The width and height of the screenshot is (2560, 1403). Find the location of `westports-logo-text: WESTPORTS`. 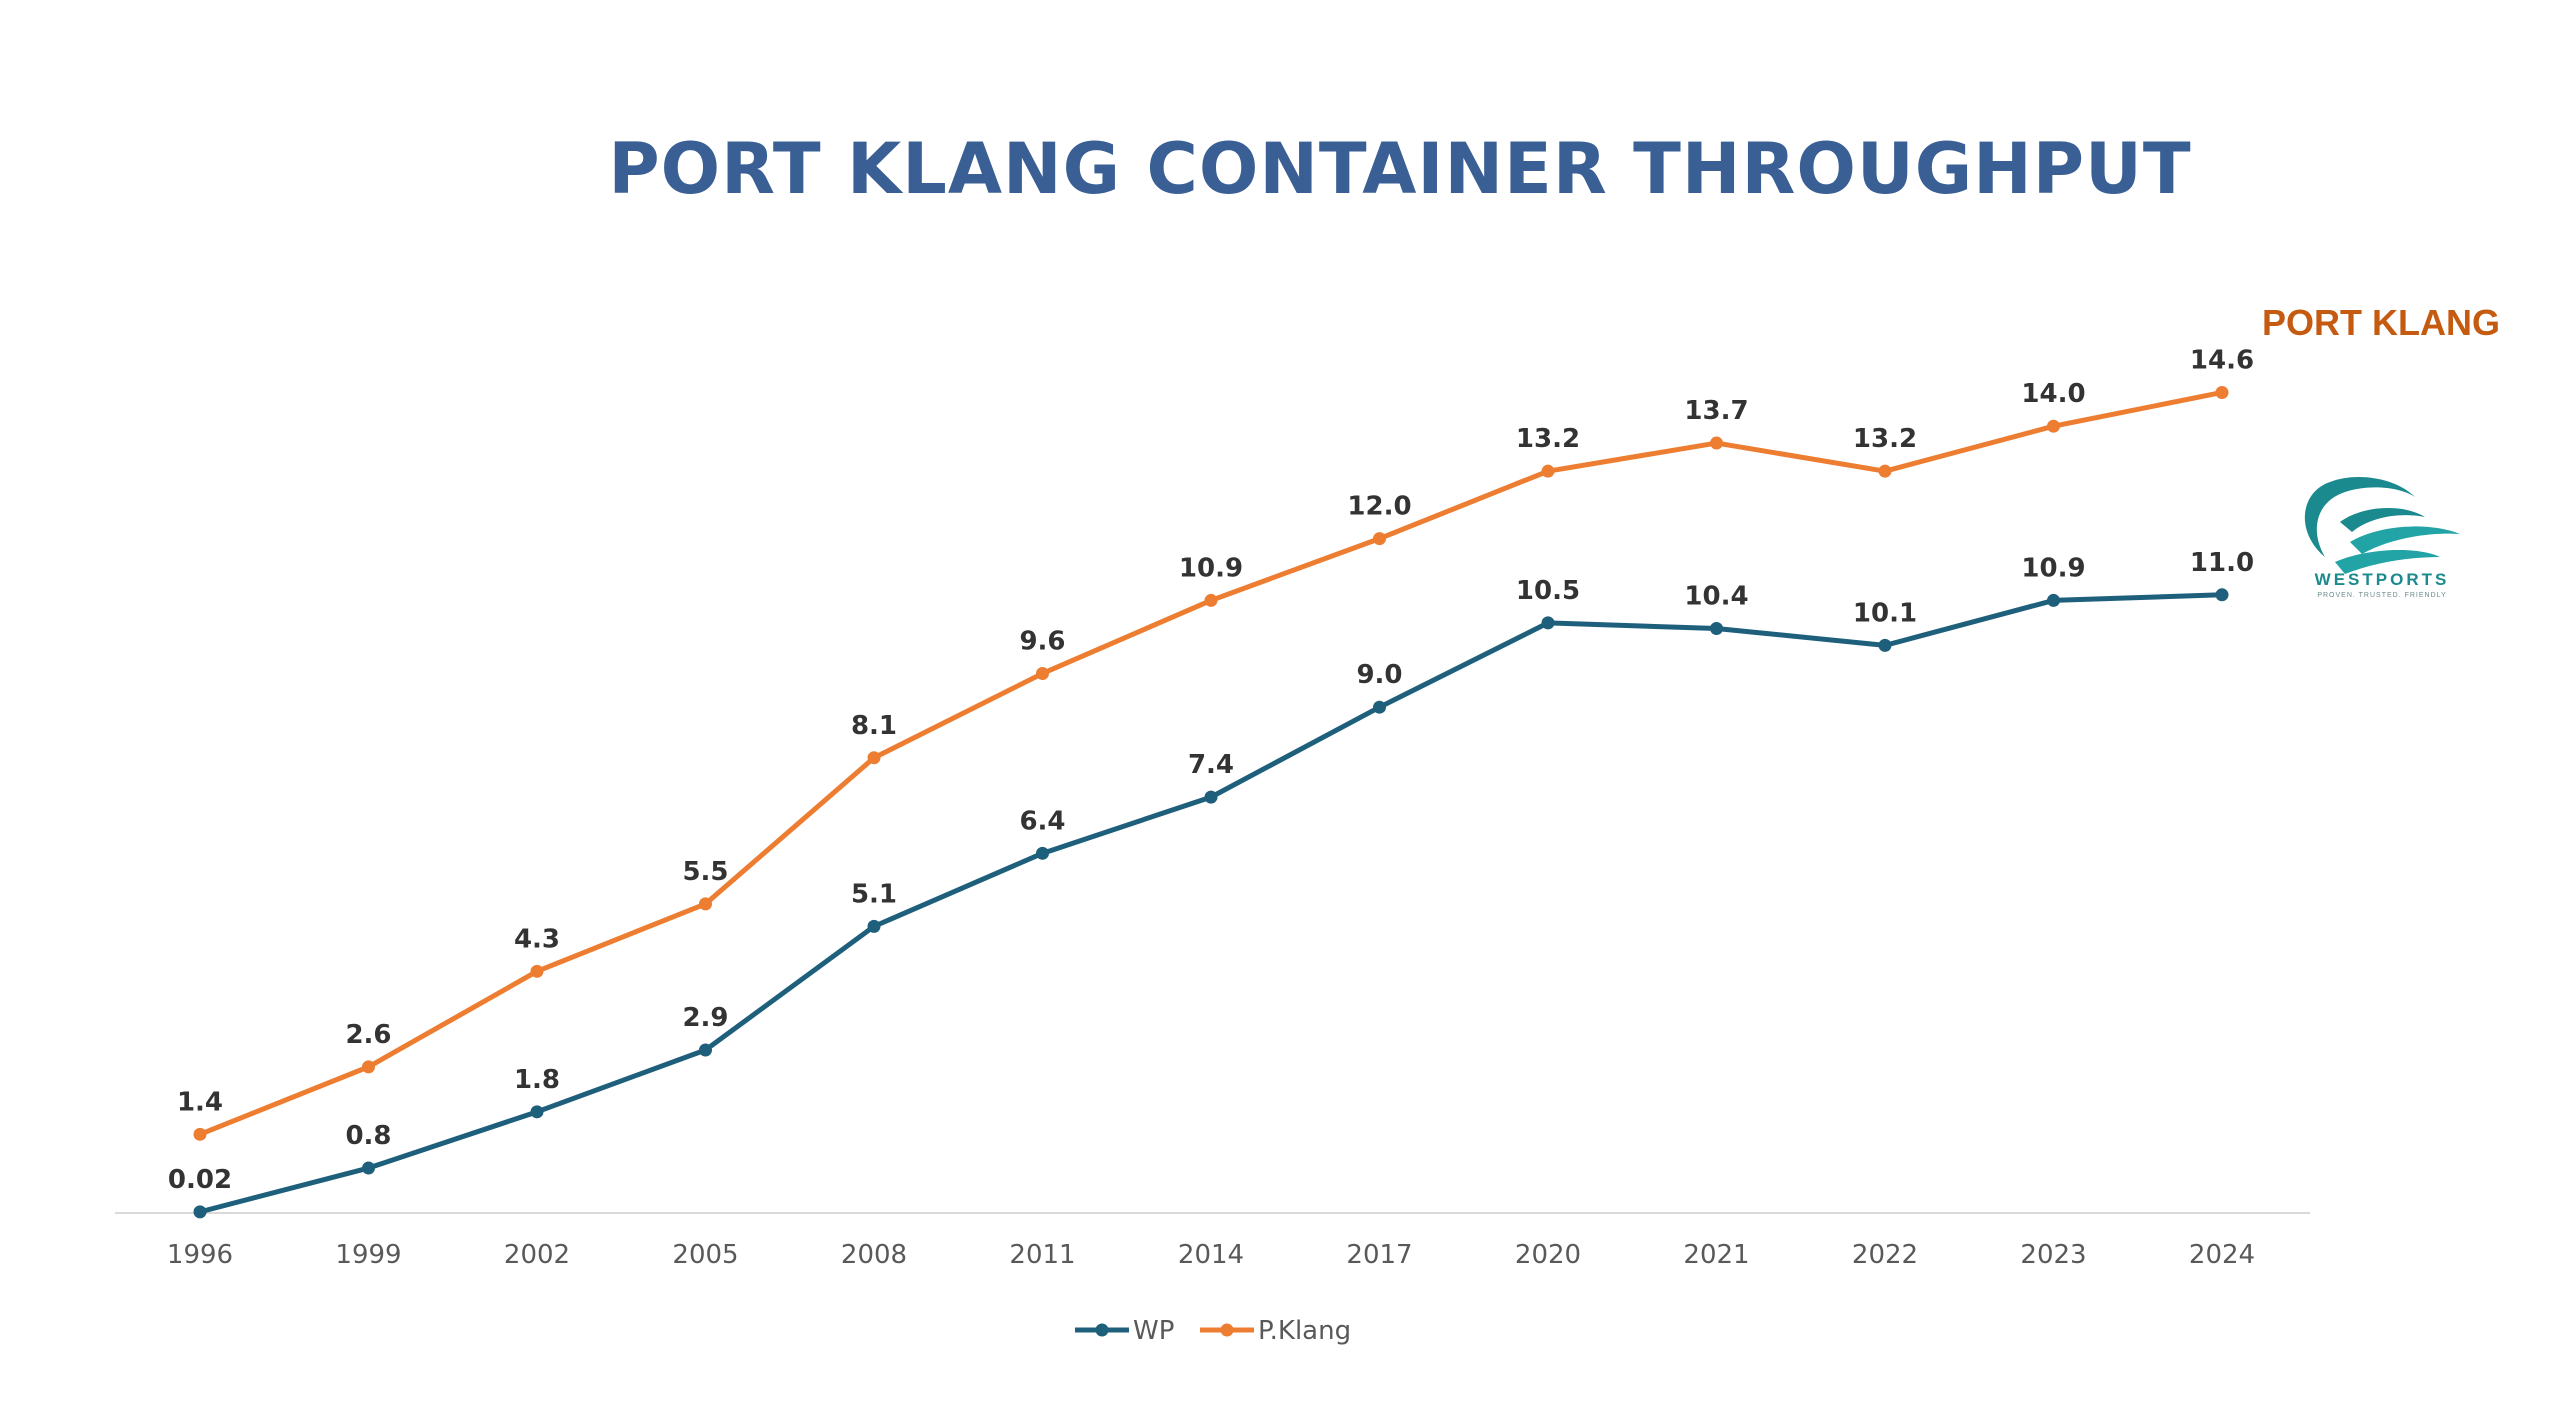

westports-logo-text: WESTPORTS is located at coordinates (2382, 579).